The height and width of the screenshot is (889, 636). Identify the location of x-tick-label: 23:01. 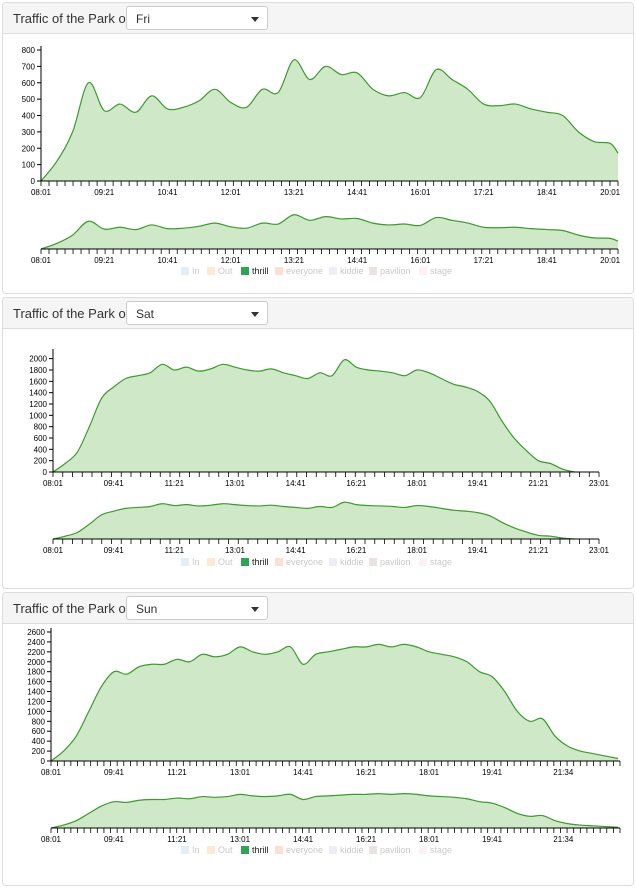
(599, 483).